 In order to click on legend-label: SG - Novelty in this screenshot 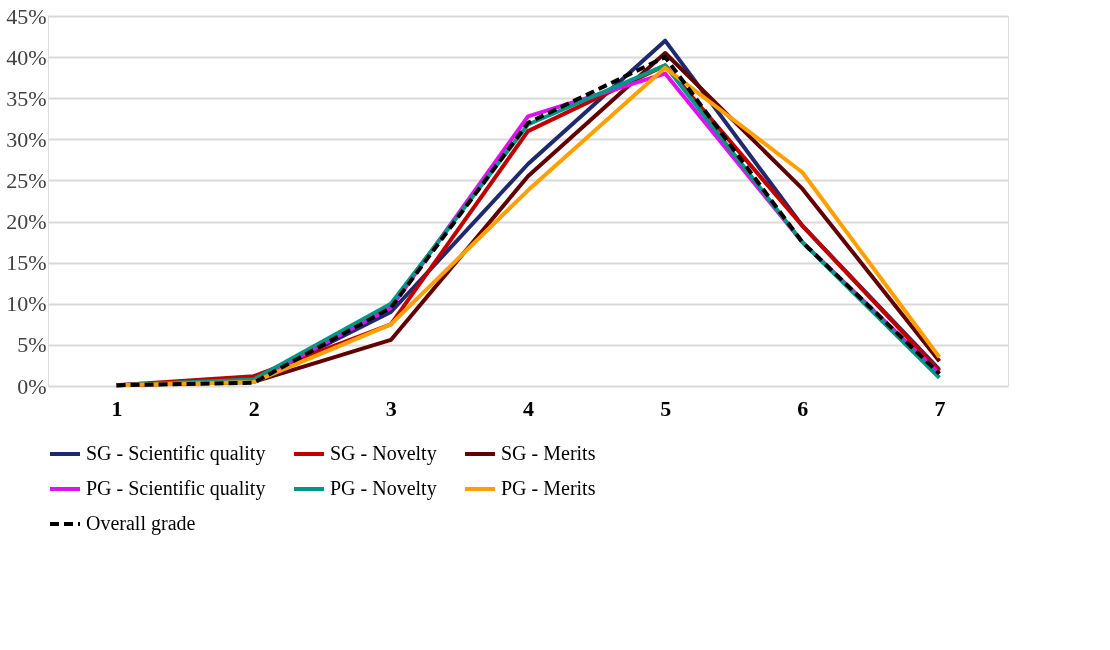, I will do `click(383, 453)`.